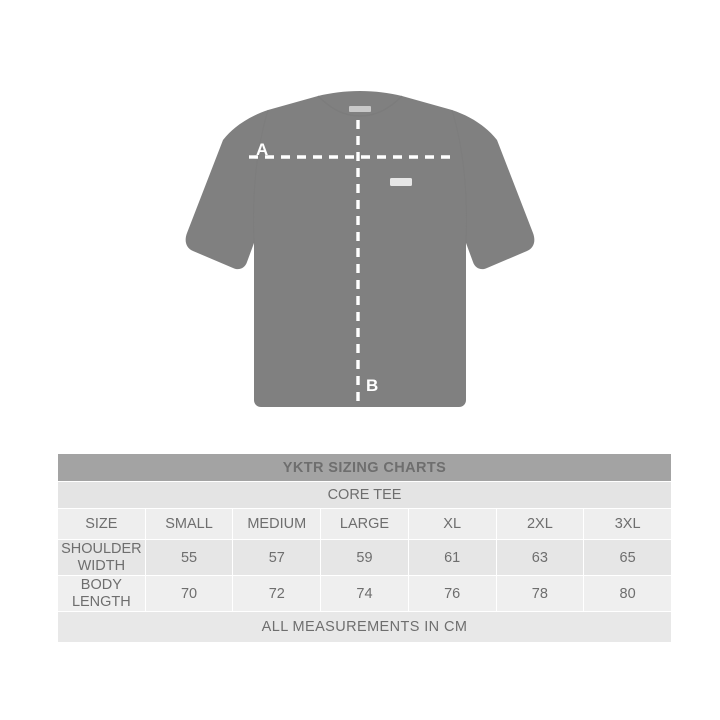 Image resolution: width=720 pixels, height=720 pixels. I want to click on cell-body-2xl: 78, so click(540, 593).